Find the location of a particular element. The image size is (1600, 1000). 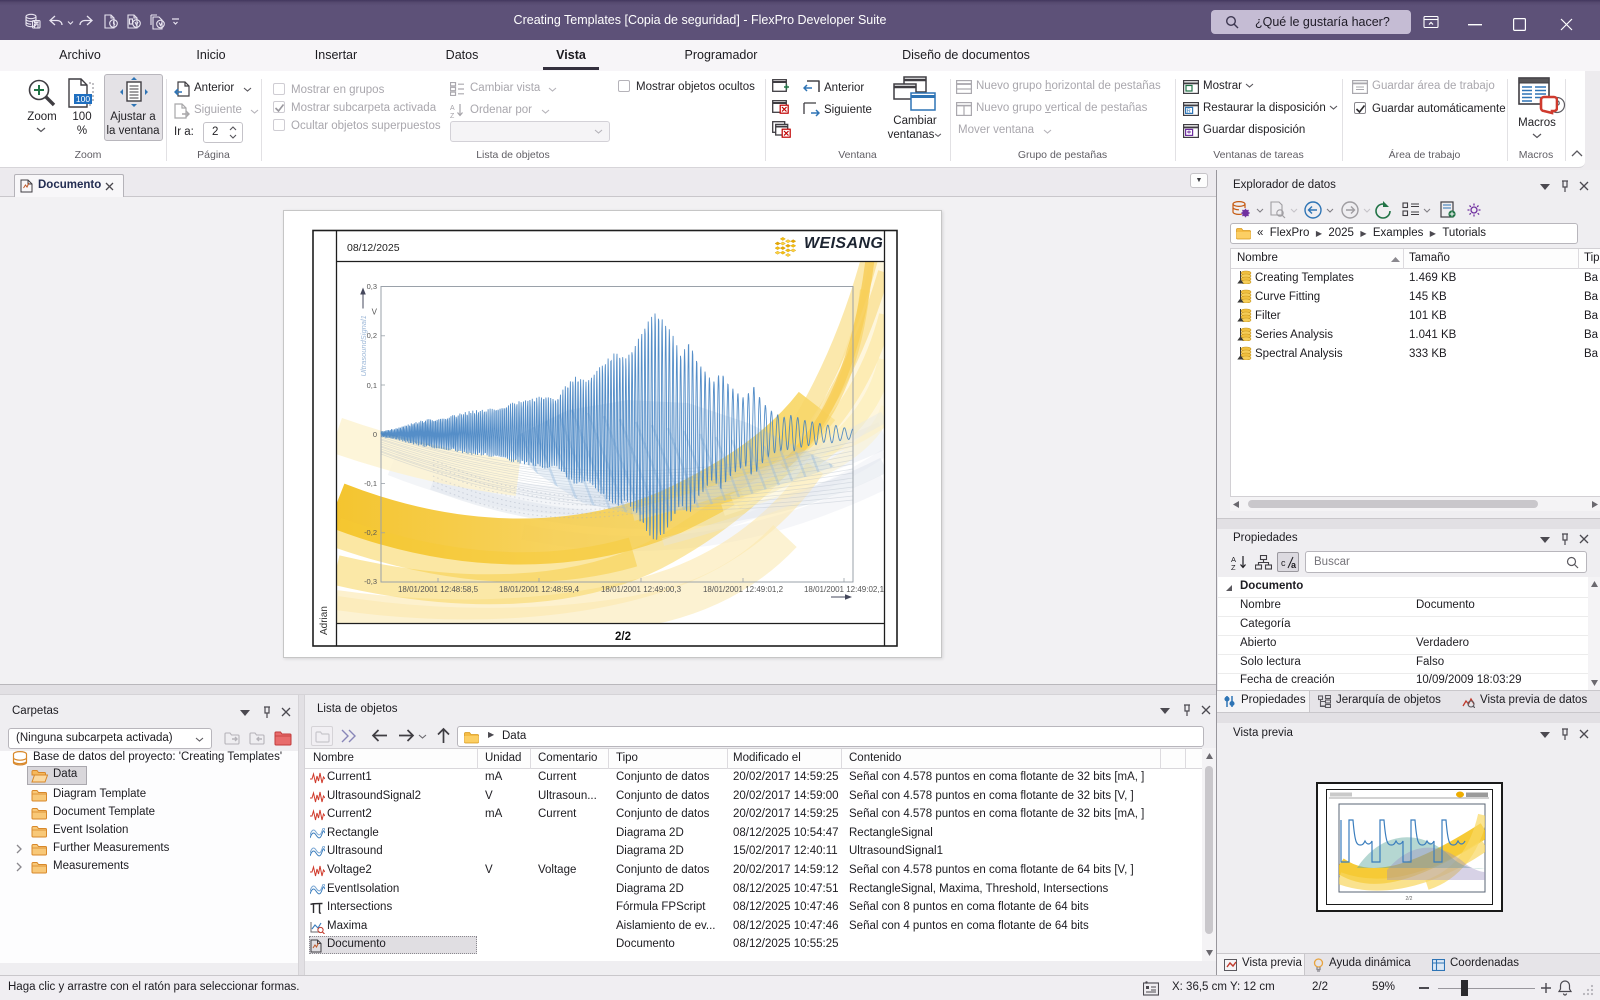

svg-text: -0,2 is located at coordinates (370, 532).